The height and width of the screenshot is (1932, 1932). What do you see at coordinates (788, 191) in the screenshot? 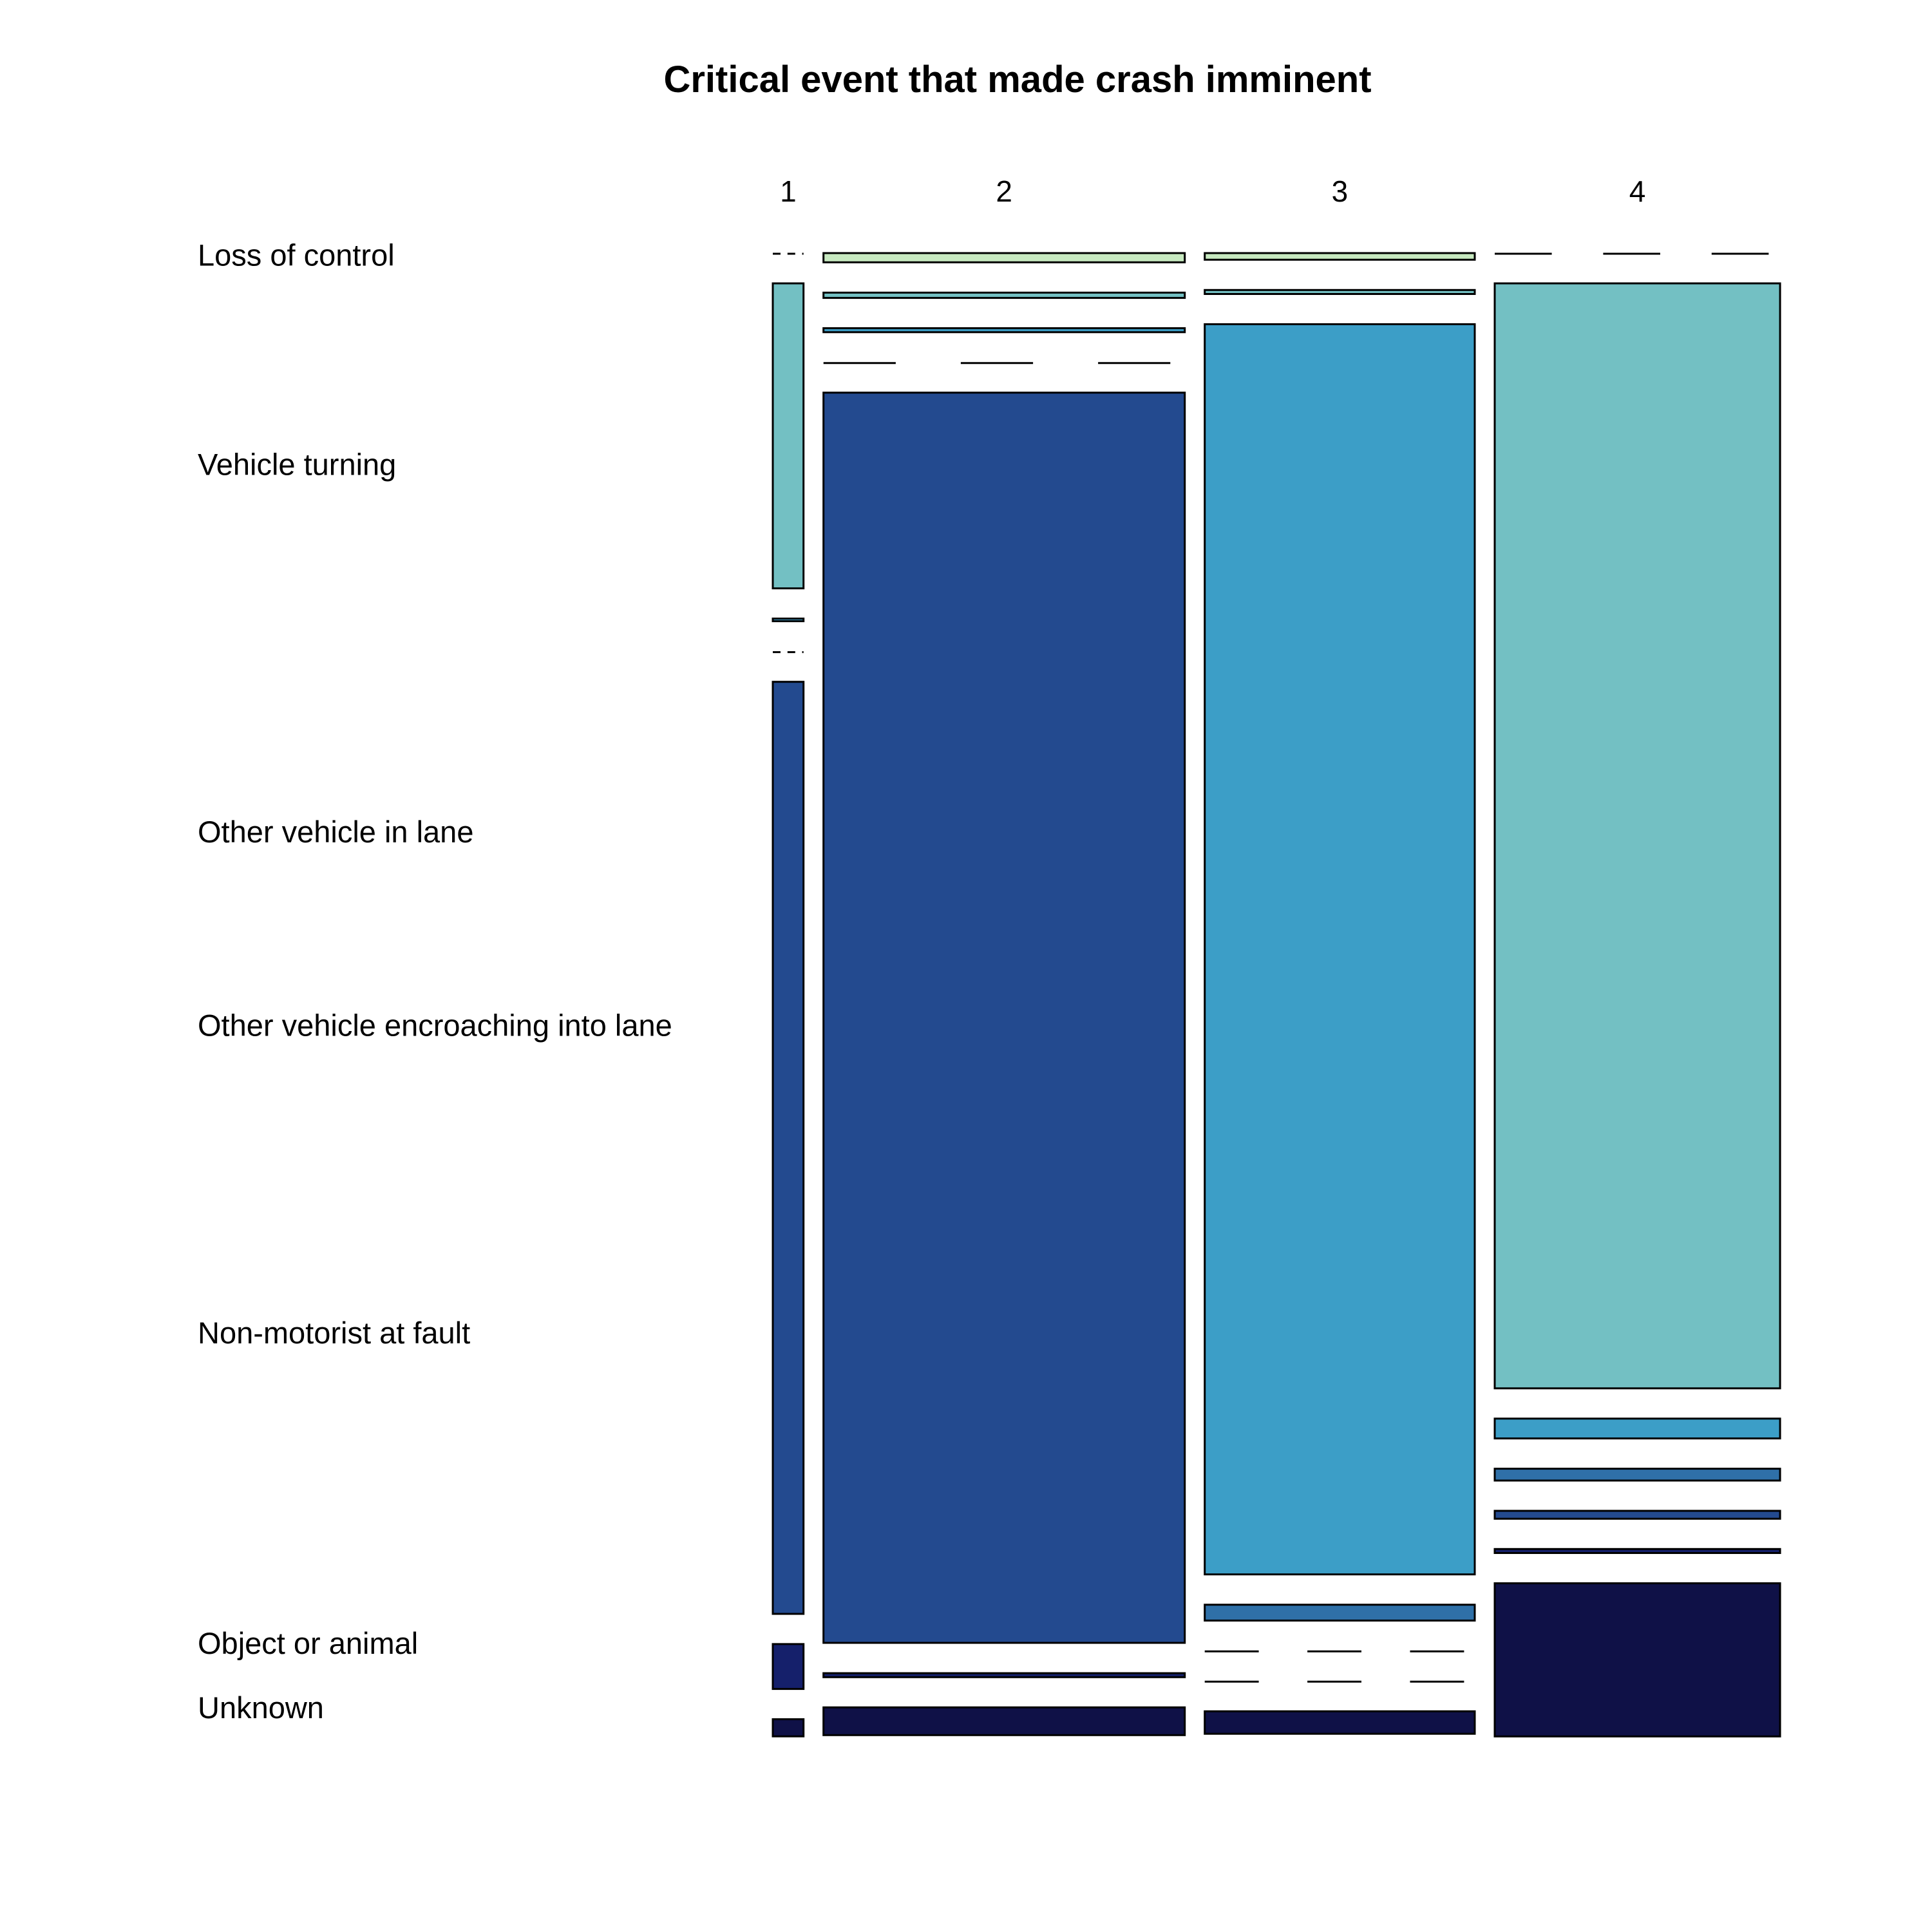
I see `column-label-1: 1` at bounding box center [788, 191].